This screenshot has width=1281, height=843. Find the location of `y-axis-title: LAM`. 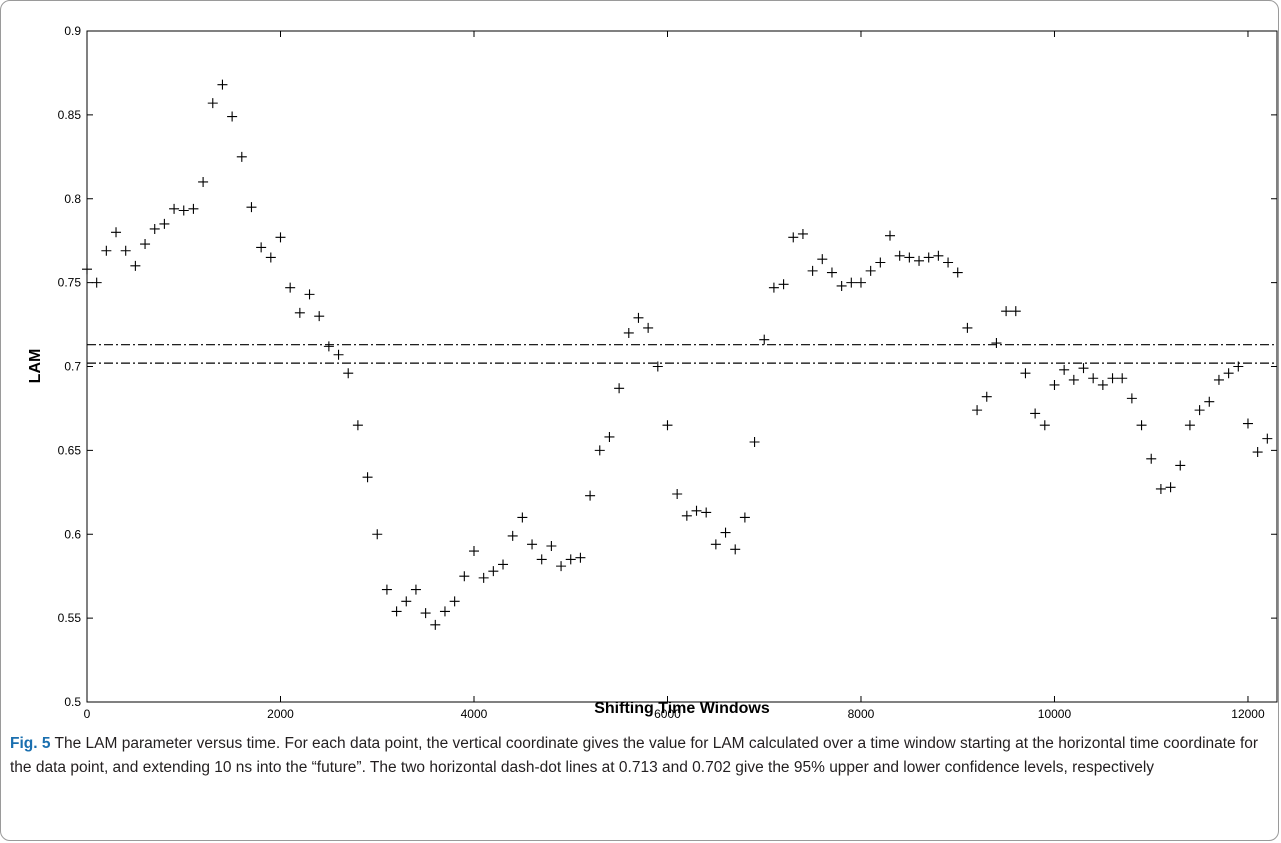

y-axis-title: LAM is located at coordinates (35, 366).